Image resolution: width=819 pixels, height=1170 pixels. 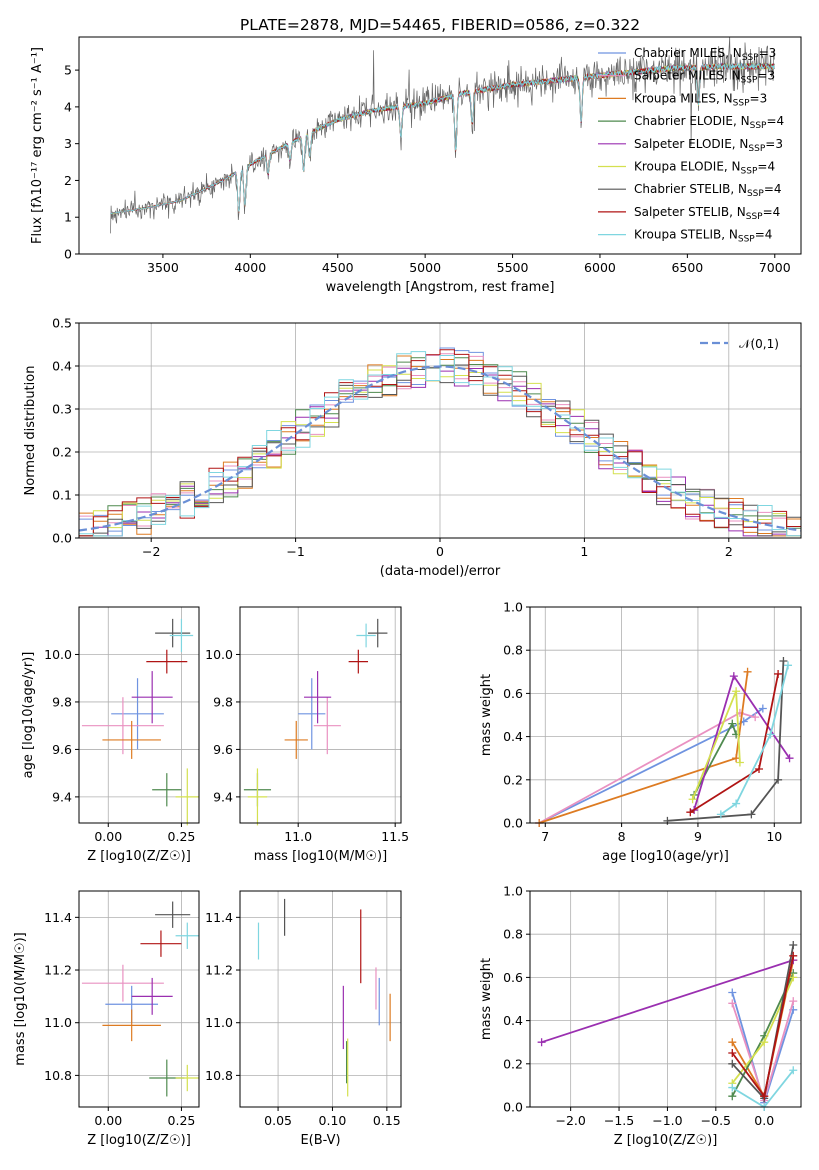 What do you see at coordinates (513, 267) in the screenshot?
I see `tick-label-x: 5500` at bounding box center [513, 267].